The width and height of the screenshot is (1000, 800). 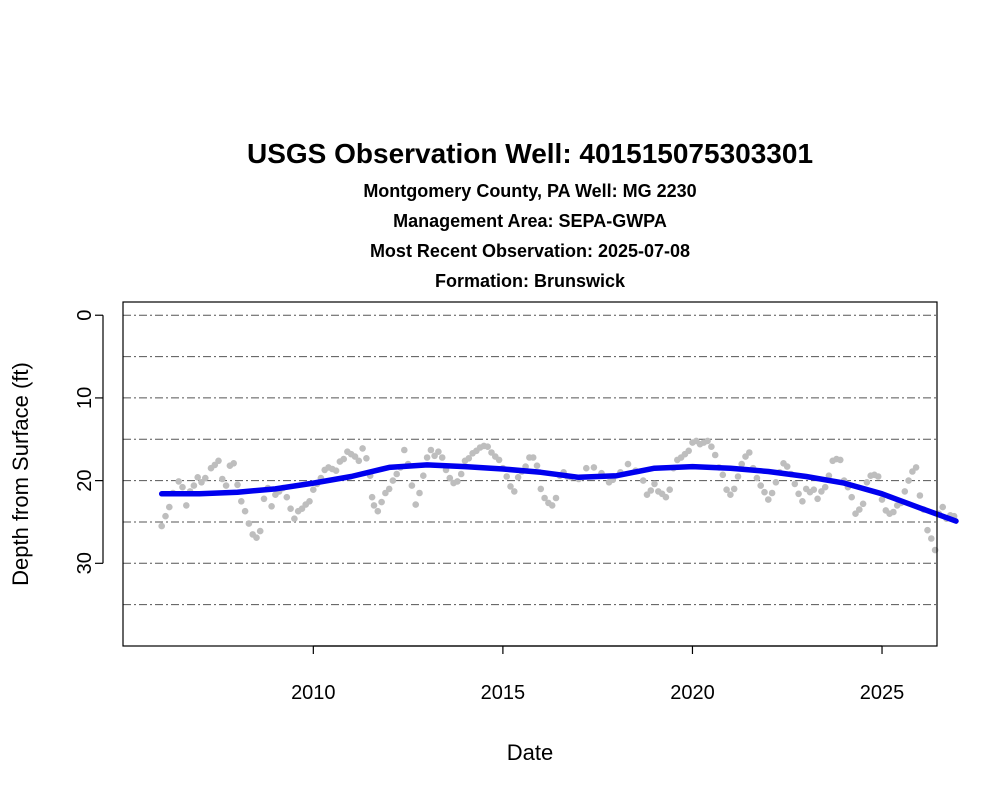 What do you see at coordinates (530, 153) in the screenshot?
I see `chart-title: USGS Observation Well: 401515075303301` at bounding box center [530, 153].